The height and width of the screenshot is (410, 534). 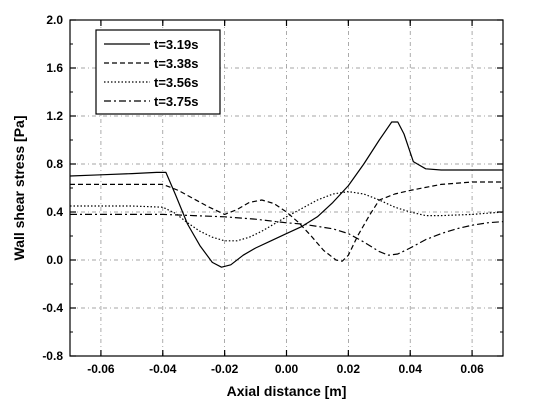 What do you see at coordinates (52, 308) in the screenshot?
I see `y-tick-label: -0.4` at bounding box center [52, 308].